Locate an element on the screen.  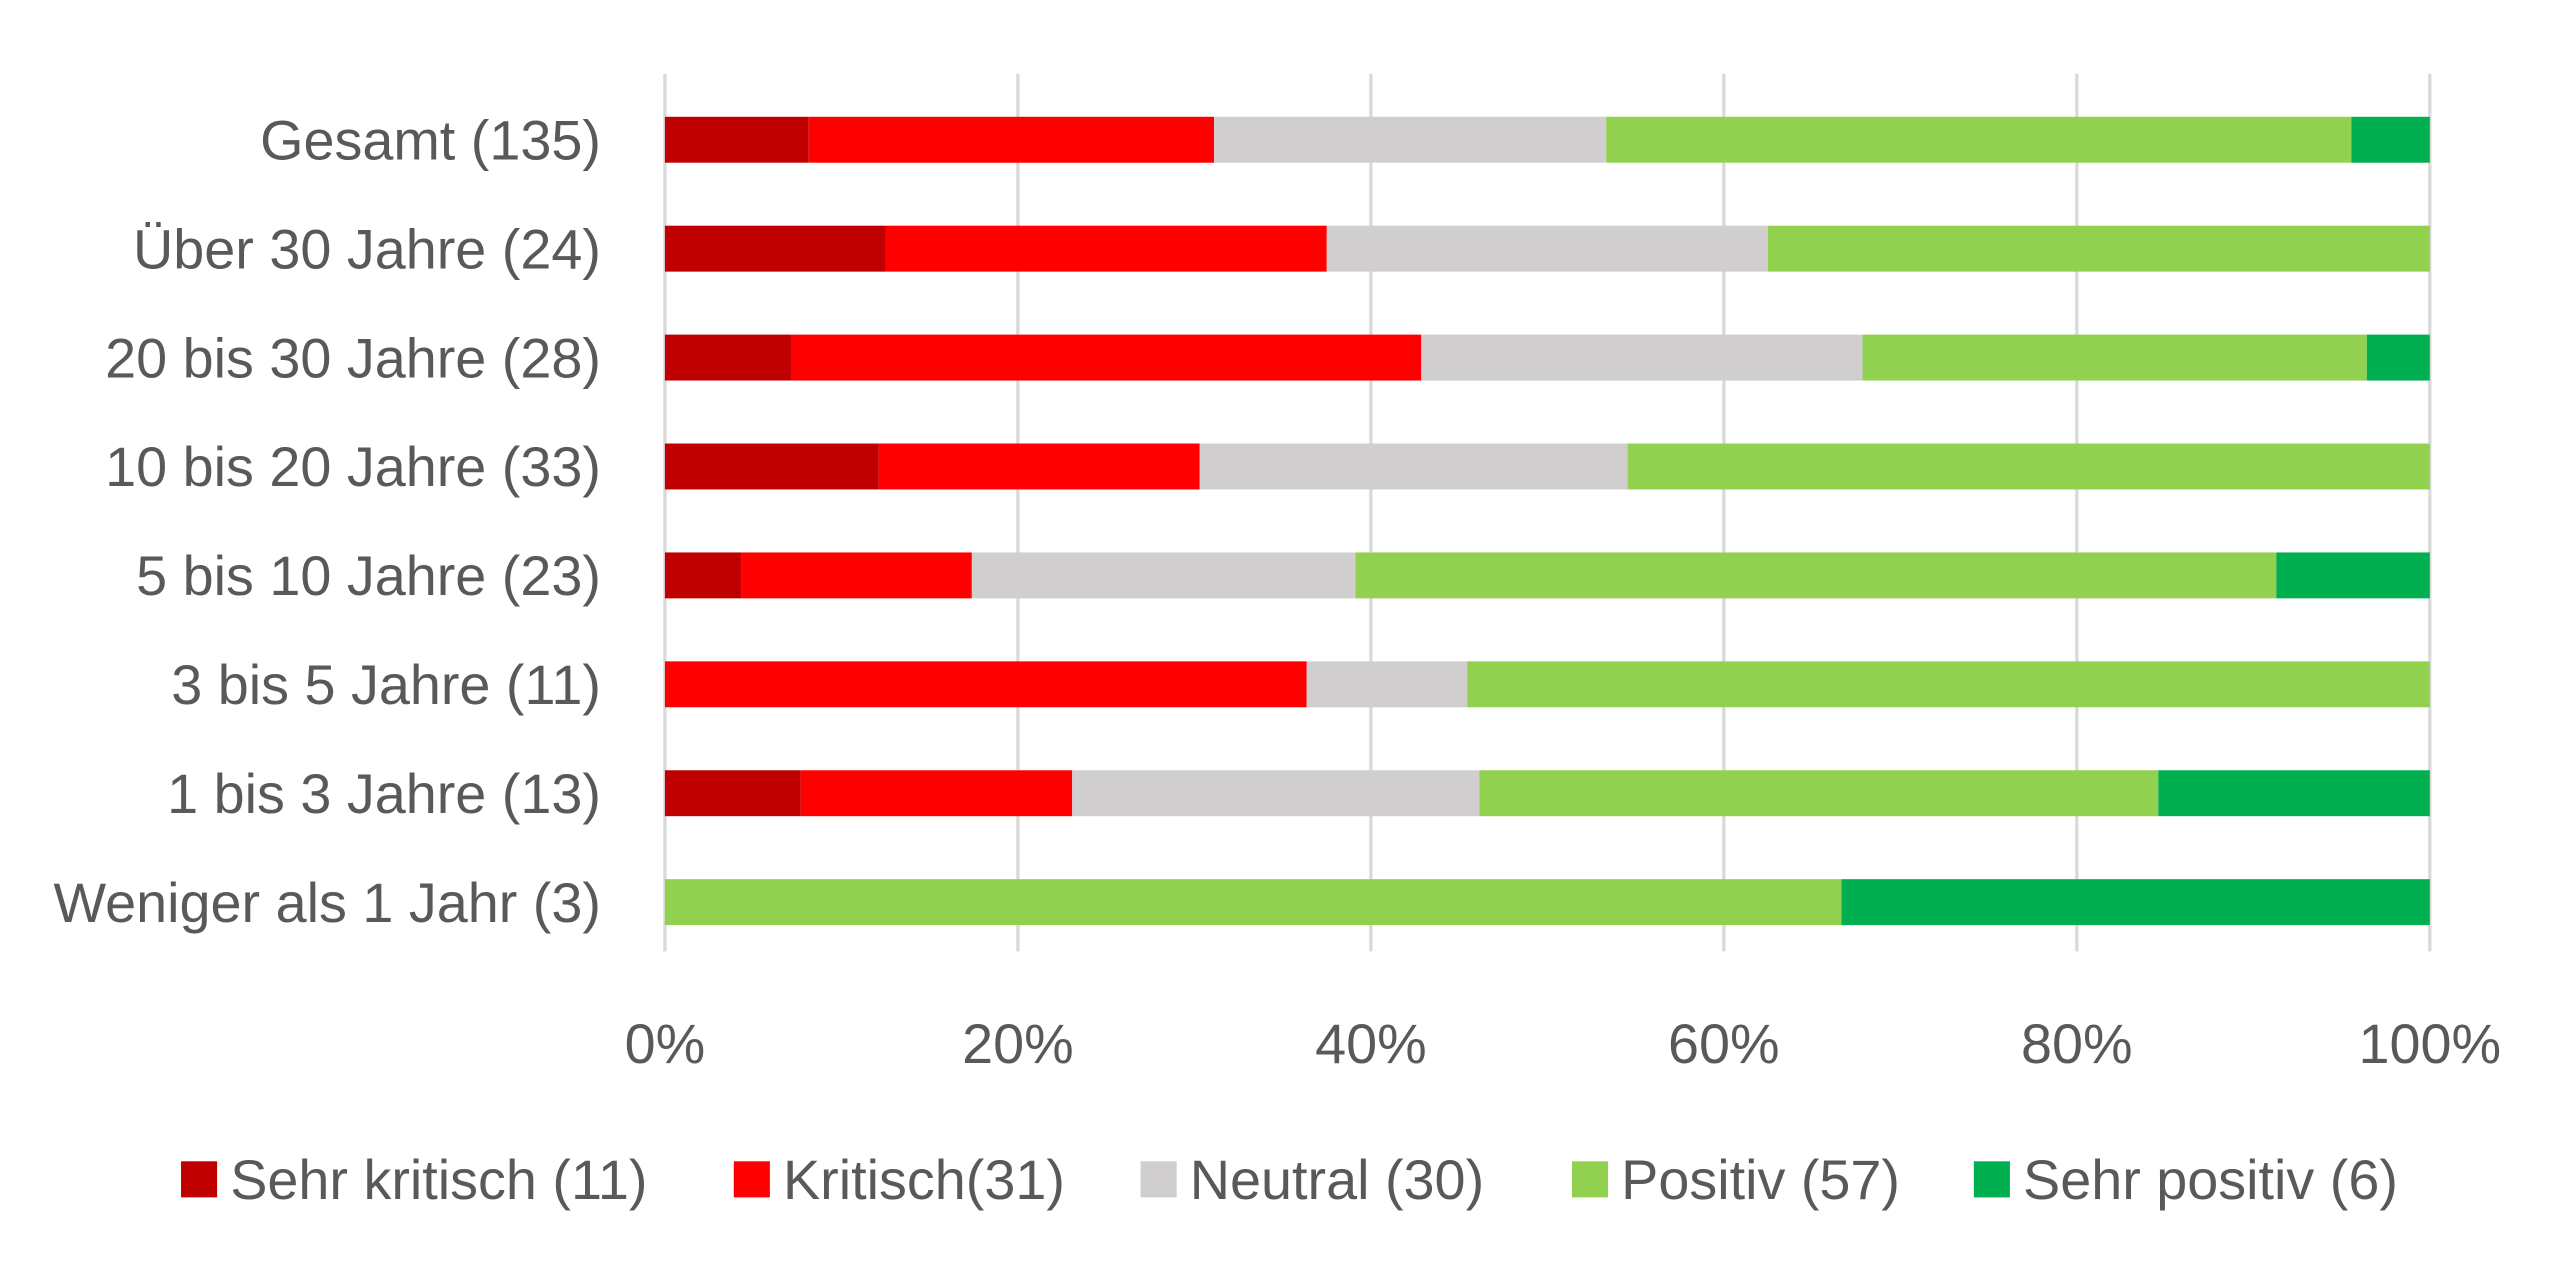
legend-item: Kritisch(31) is located at coordinates (899, 1180).